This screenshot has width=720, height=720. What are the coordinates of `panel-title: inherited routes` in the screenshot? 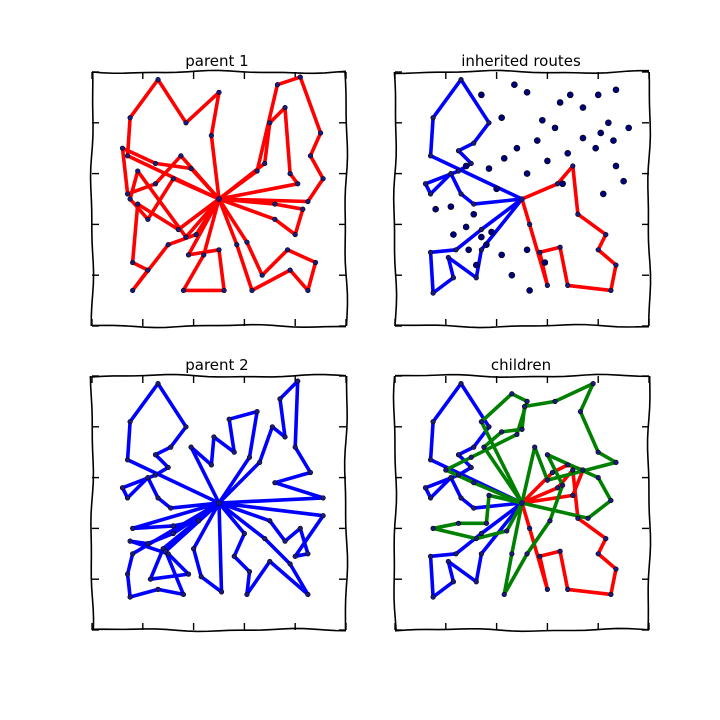 It's located at (521, 61).